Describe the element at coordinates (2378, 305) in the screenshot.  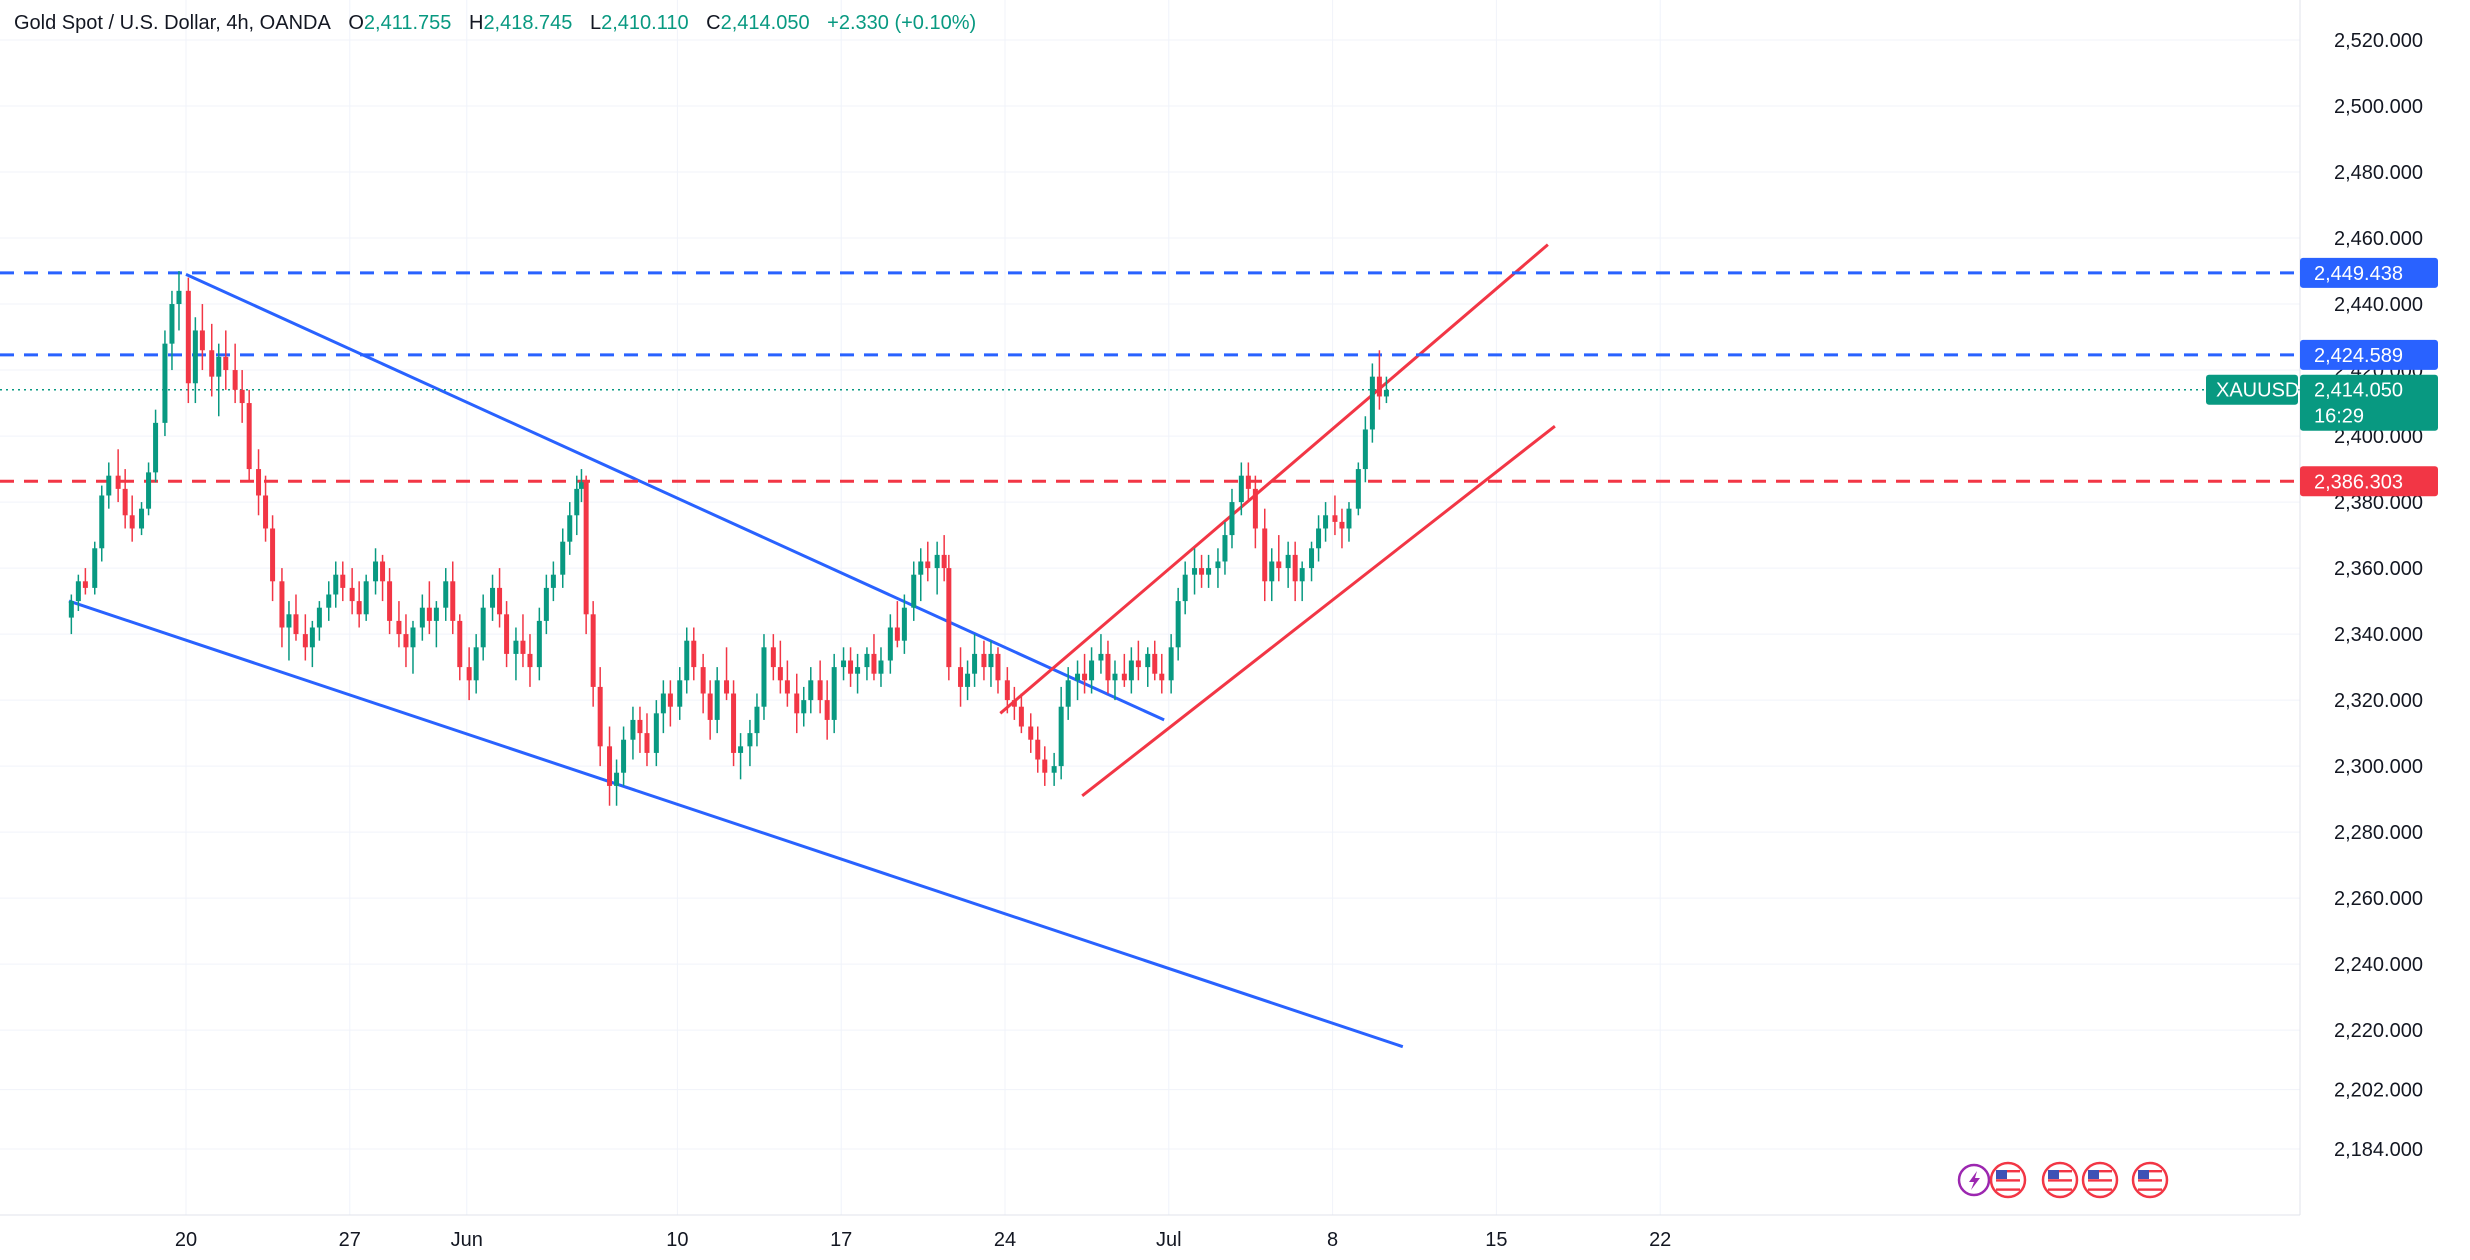
I see `price-tick-label: 2,440.000` at that location.